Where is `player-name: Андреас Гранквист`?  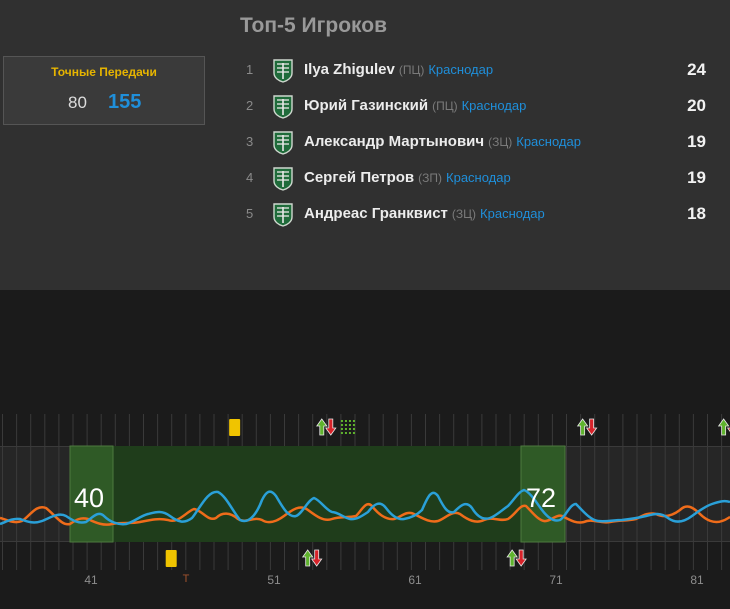
player-name: Андреас Гранквист is located at coordinates (376, 213).